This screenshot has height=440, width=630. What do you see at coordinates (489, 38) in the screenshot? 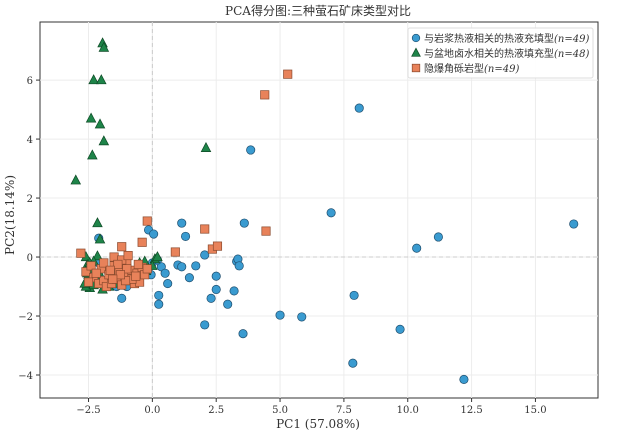
I see `legend-series-name: 与岩浆热液相关的热液充填型` at bounding box center [489, 38].